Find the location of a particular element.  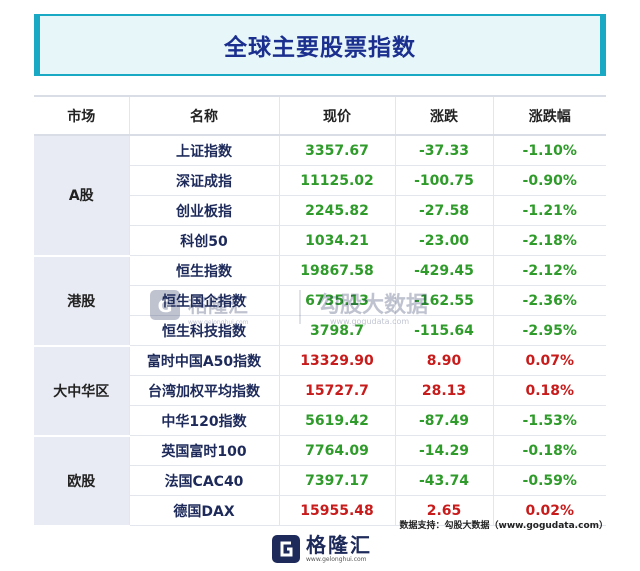

change-cell: 8.90 is located at coordinates (443, 360).